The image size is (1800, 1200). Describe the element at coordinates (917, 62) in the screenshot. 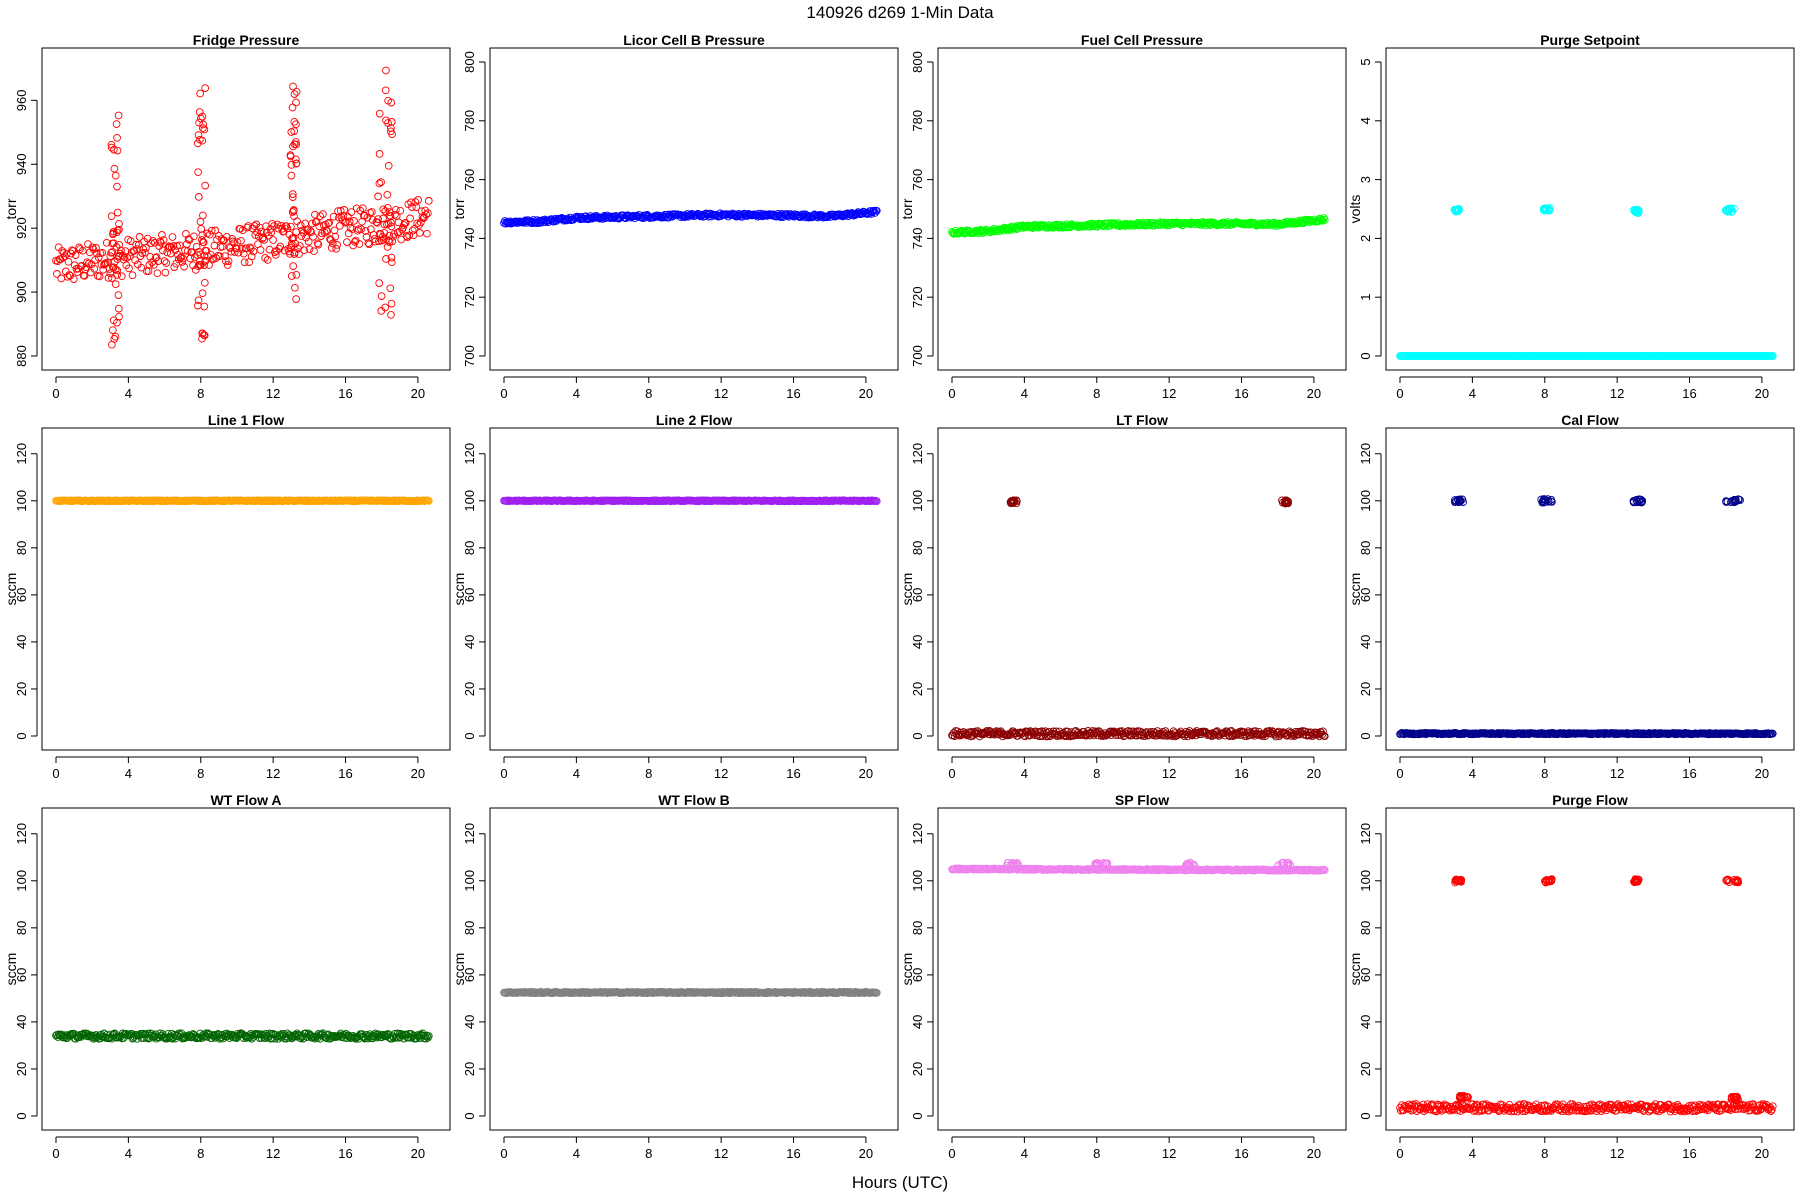

I see `y-tick-label: 800` at that location.